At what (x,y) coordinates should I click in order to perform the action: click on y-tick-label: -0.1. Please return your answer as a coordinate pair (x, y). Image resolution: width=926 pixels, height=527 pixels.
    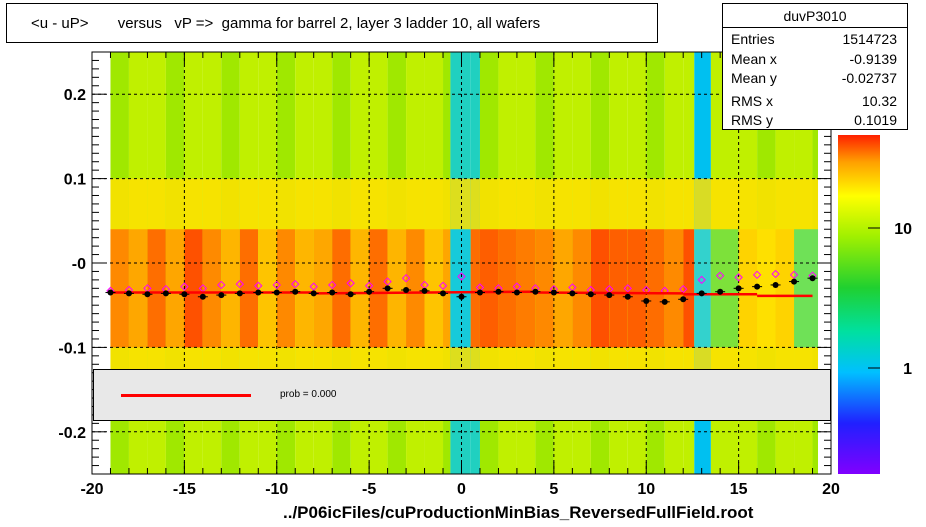
    Looking at the image, I should click on (72, 348).